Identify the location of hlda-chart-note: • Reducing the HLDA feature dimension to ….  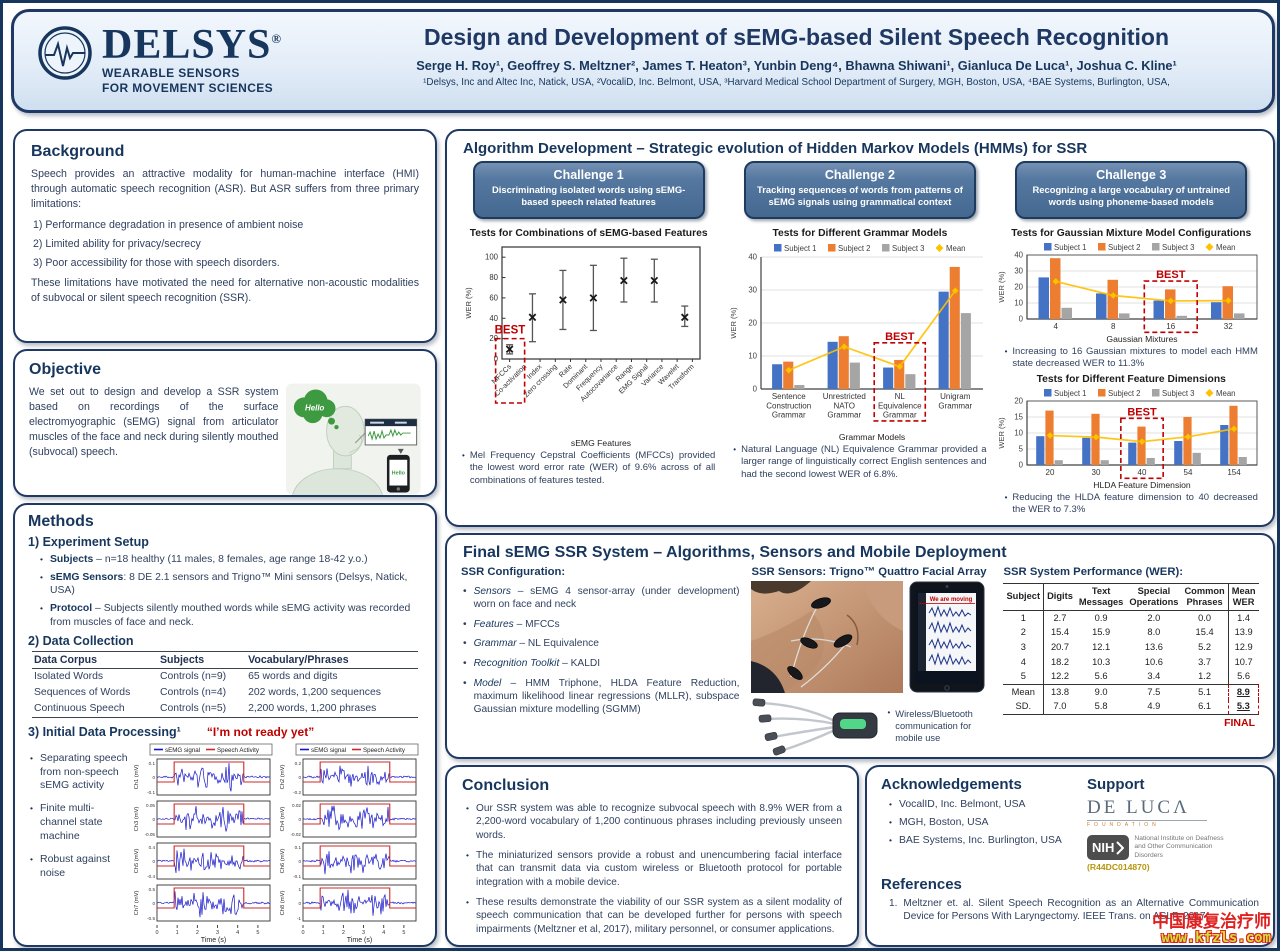
(1131, 503).